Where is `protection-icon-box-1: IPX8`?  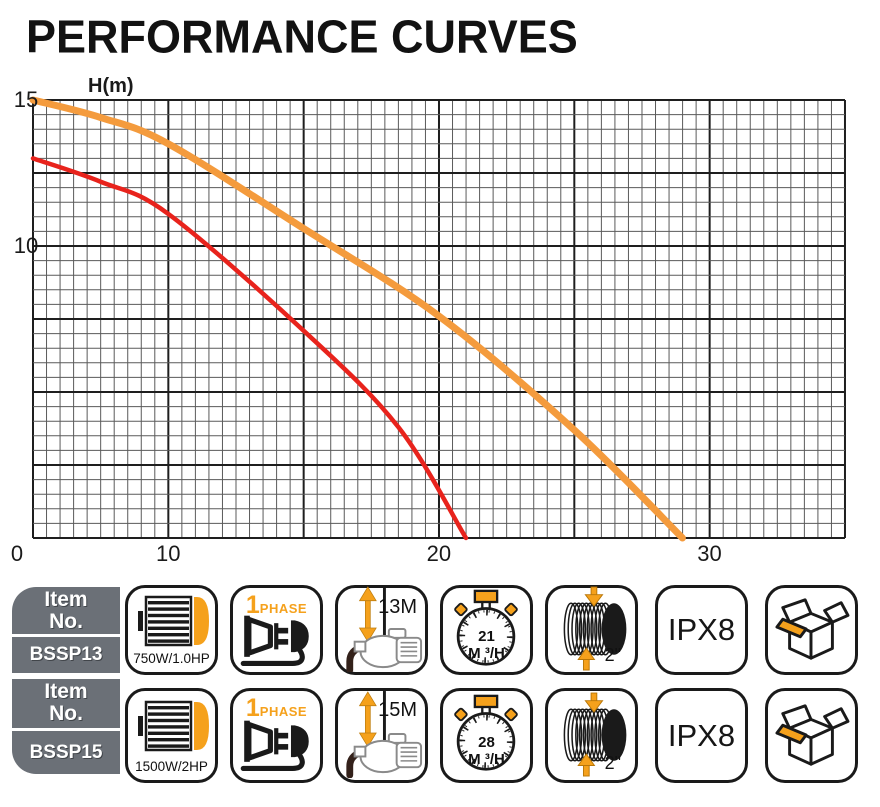 protection-icon-box-1: IPX8 is located at coordinates (701, 630).